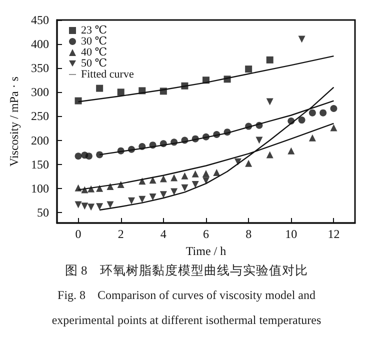 This screenshot has height=339, width=373. What do you see at coordinates (40, 116) in the screenshot?
I see `y-tick-label: 250` at bounding box center [40, 116].